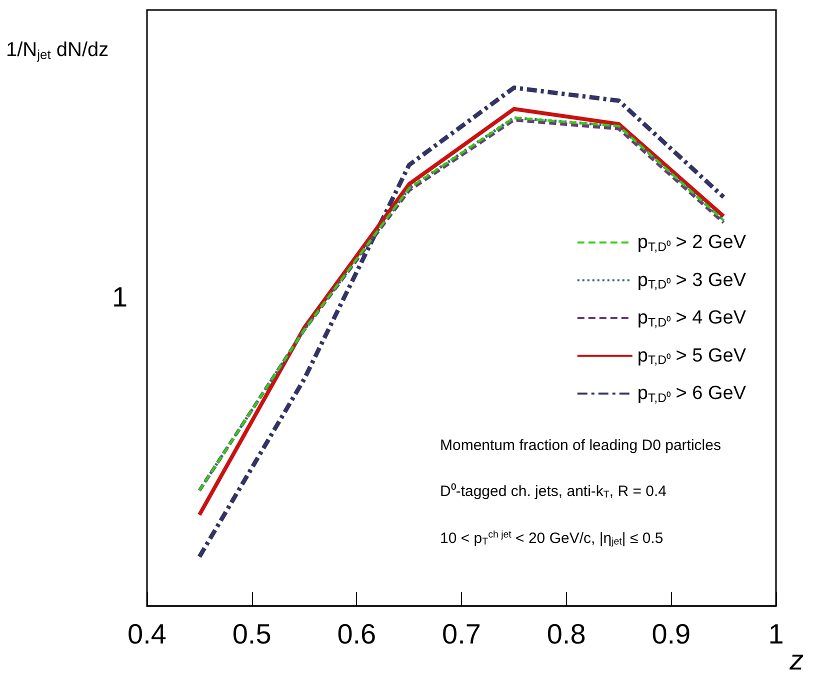 This screenshot has width=821, height=686. I want to click on x-tick-label: 0.8, so click(566, 634).